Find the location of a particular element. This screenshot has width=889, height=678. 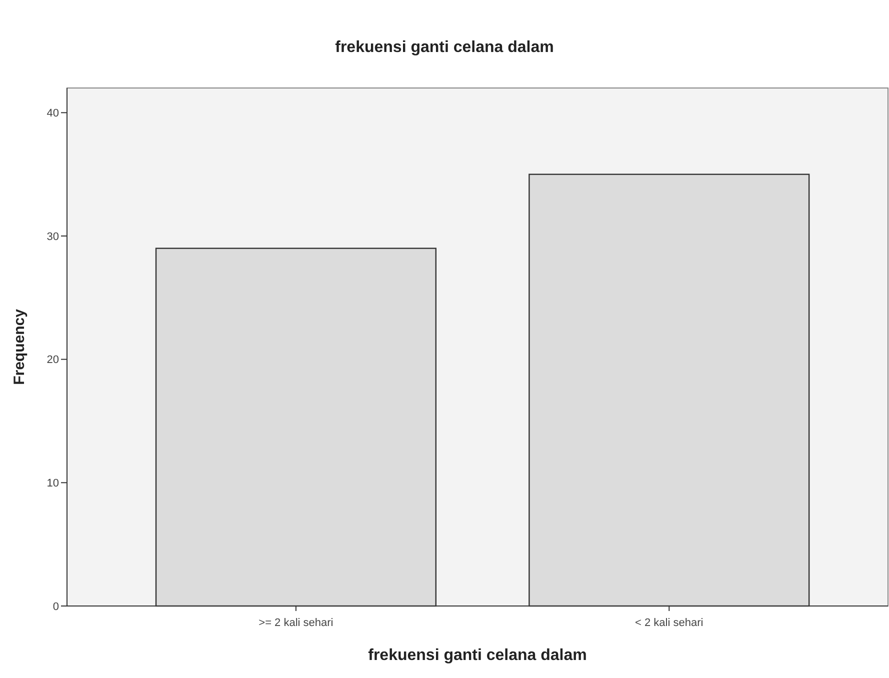

y-tick-label: 20 is located at coordinates (52, 360).